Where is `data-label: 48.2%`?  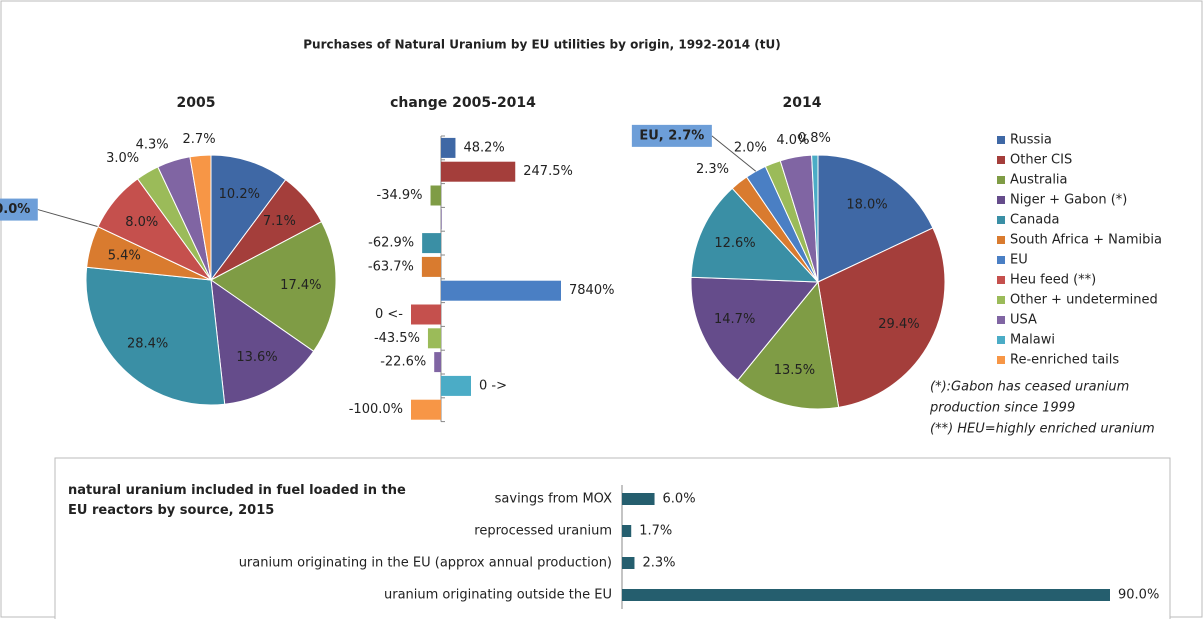 data-label: 48.2% is located at coordinates (483, 147).